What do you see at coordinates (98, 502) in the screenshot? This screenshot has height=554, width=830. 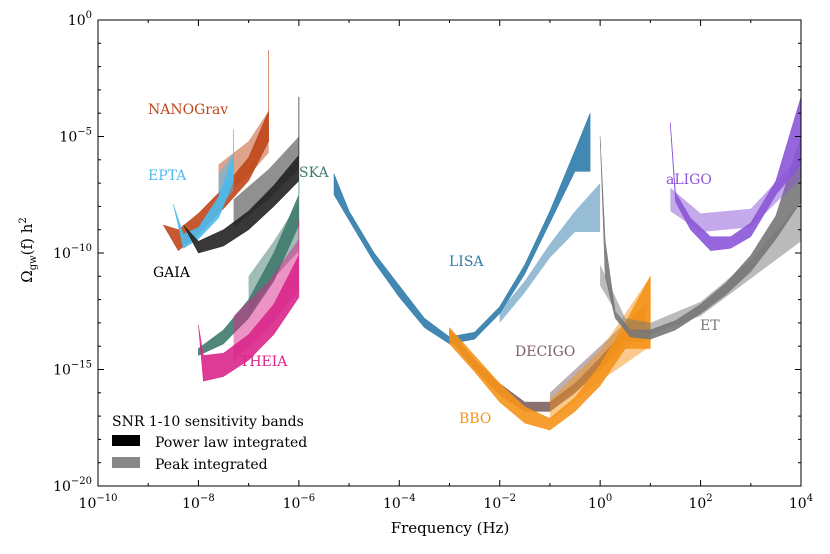 I see `x-tick-label: 10⁻¹⁰` at bounding box center [98, 502].